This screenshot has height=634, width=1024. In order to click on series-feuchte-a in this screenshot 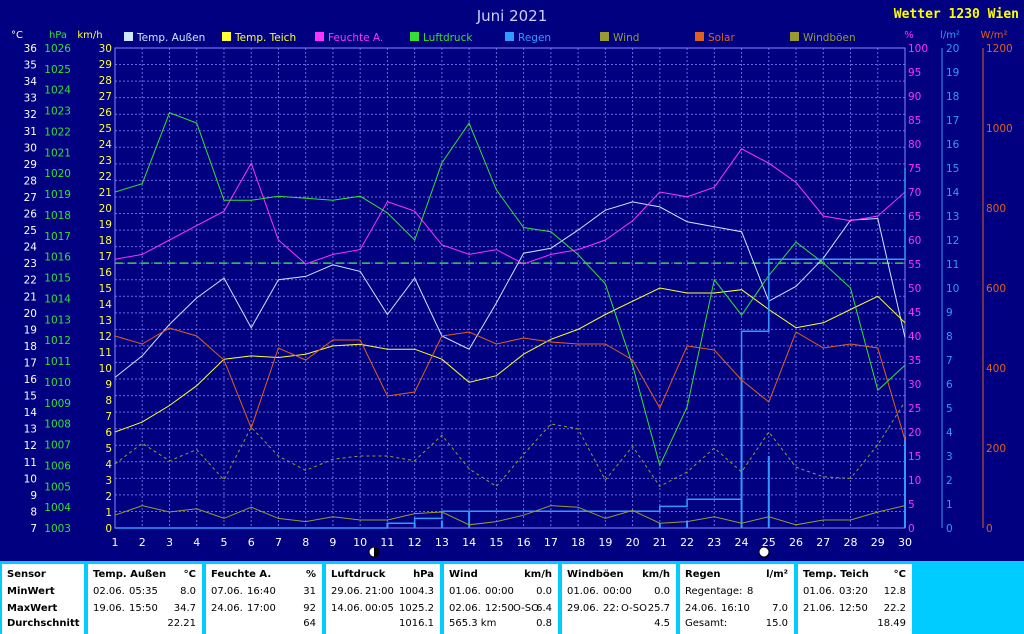, I will do `click(510, 206)`.